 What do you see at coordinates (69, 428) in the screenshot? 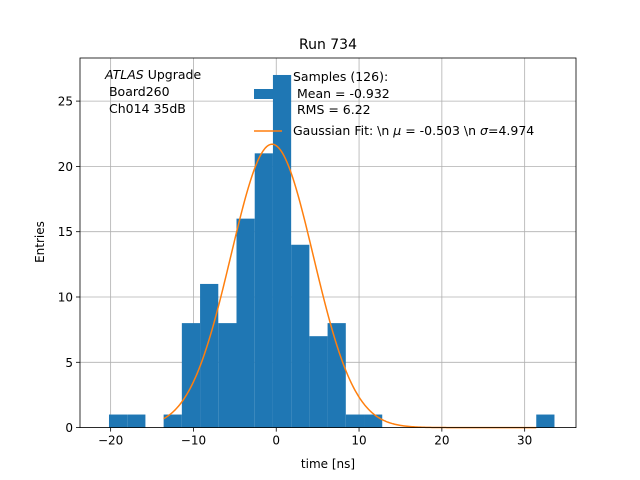
I see `y-tick-label: 0` at bounding box center [69, 428].